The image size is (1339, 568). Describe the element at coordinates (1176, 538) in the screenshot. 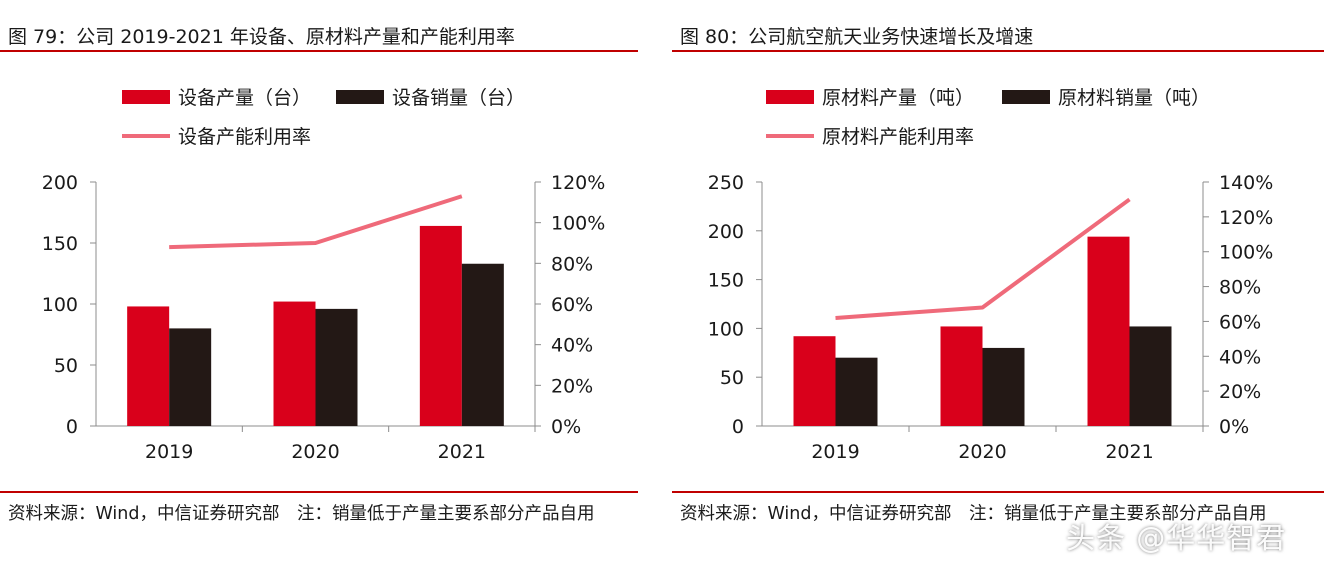

I see `watermark: 头条 @华华智君` at that location.